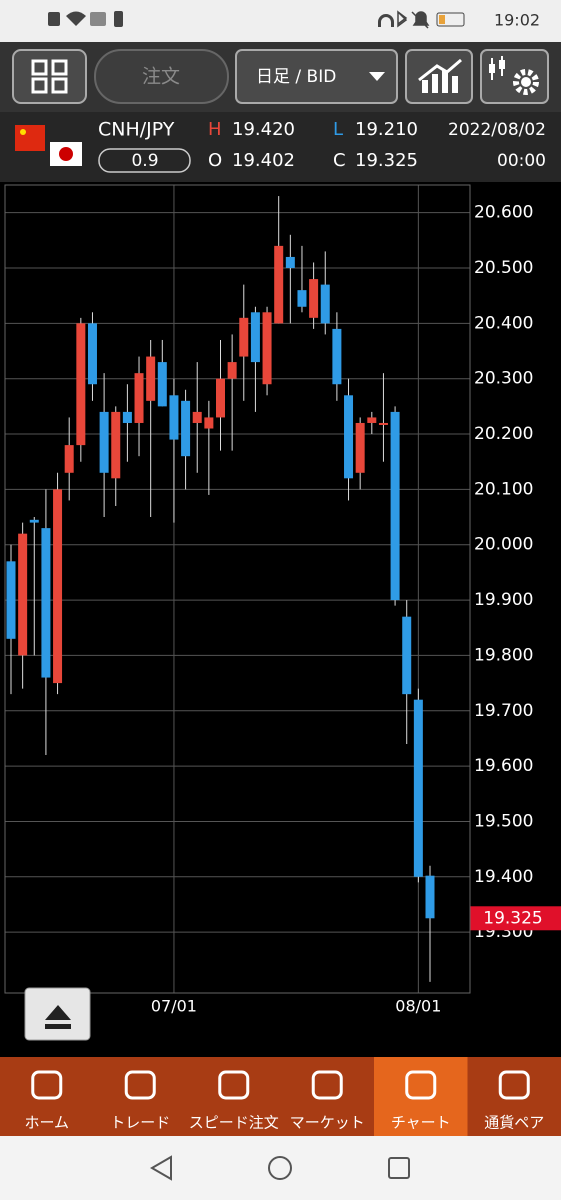 This screenshot has width=561, height=1200. Describe the element at coordinates (386, 160) in the screenshot. I see `close-value: 19.325` at that location.